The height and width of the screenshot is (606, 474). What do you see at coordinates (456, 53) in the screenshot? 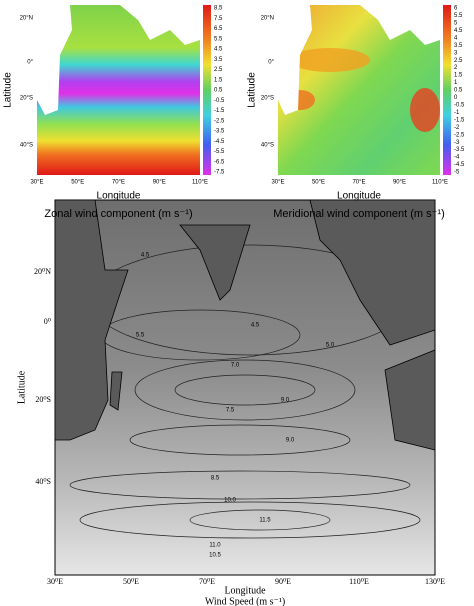
I see `colorbar-label: 3` at bounding box center [456, 53].